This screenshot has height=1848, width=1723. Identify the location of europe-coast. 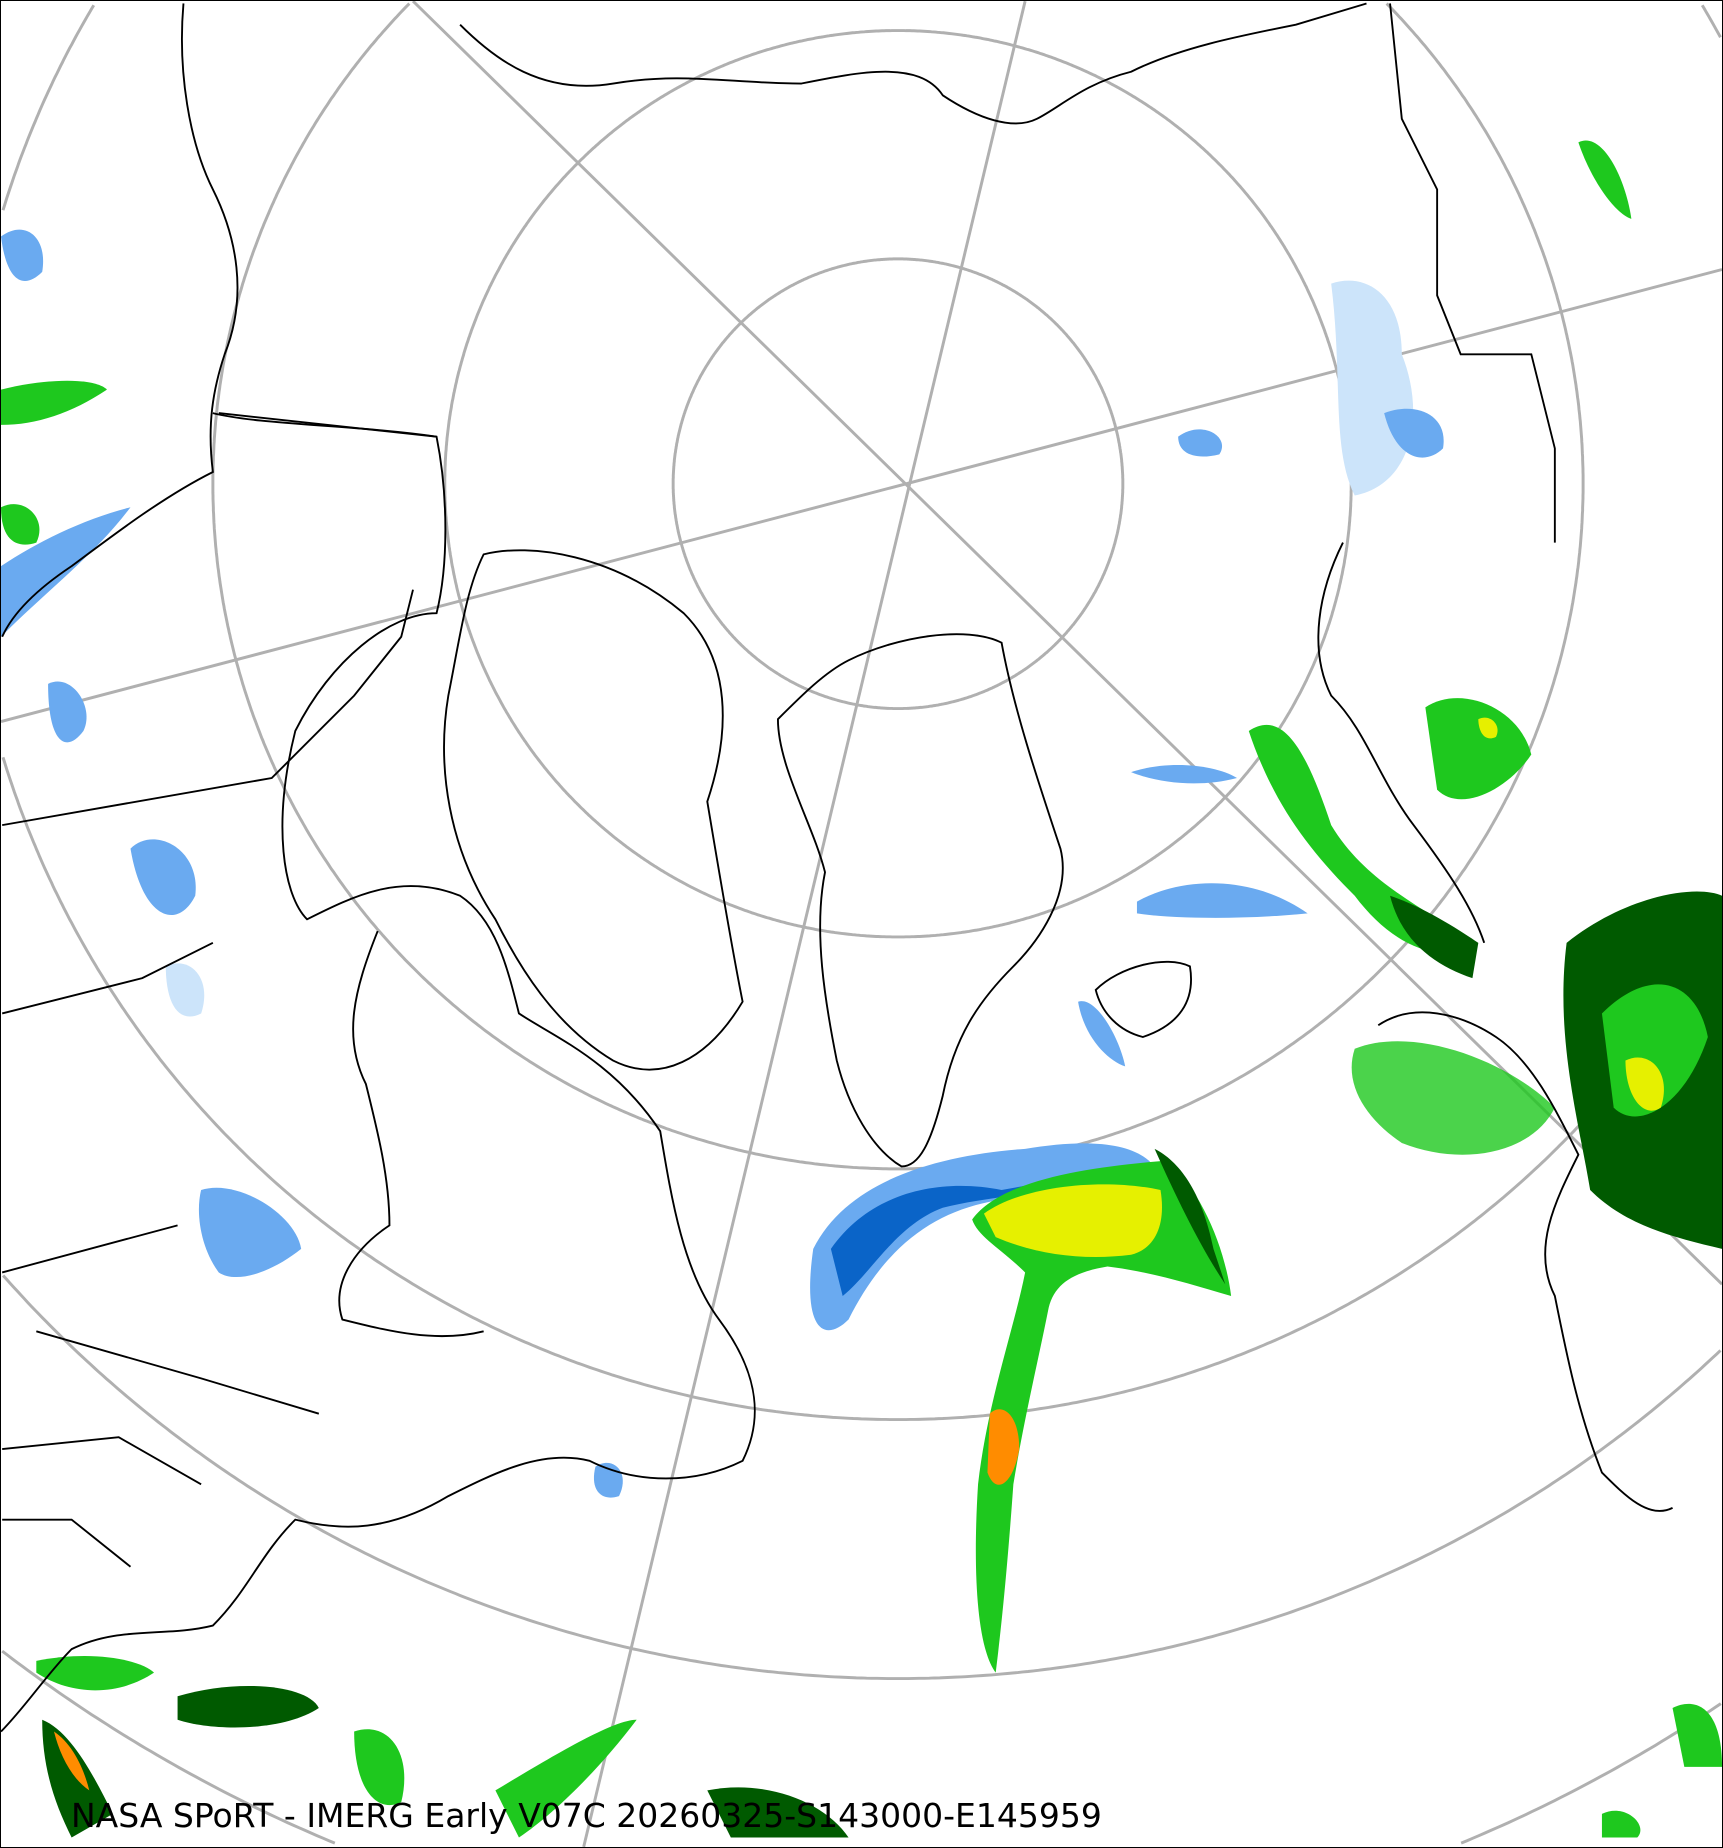
(1525, 1261).